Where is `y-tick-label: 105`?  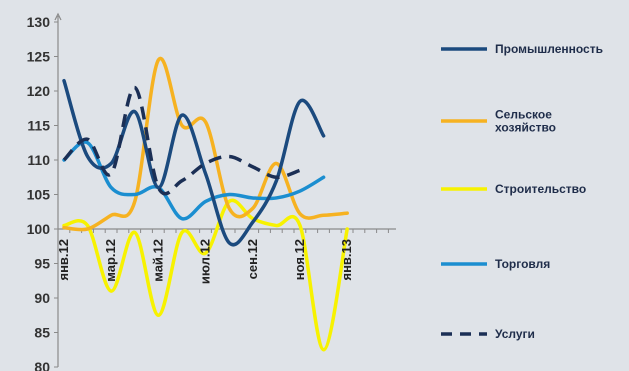
y-tick-label: 105 is located at coordinates (39, 195).